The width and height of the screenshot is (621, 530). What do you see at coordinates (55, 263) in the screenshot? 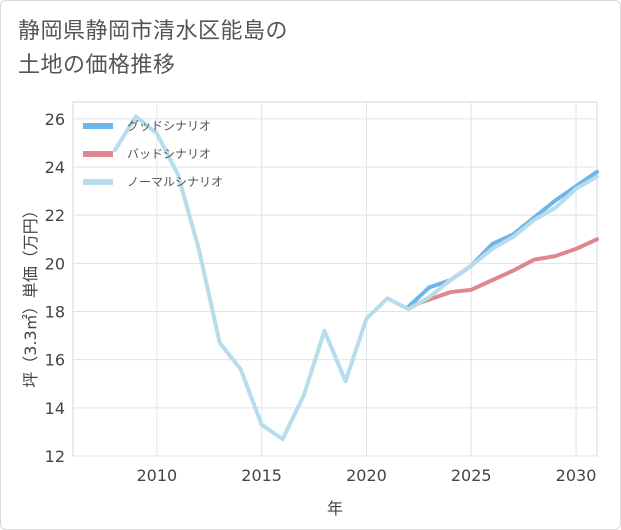
I see `y-tick-label: 20` at bounding box center [55, 263].